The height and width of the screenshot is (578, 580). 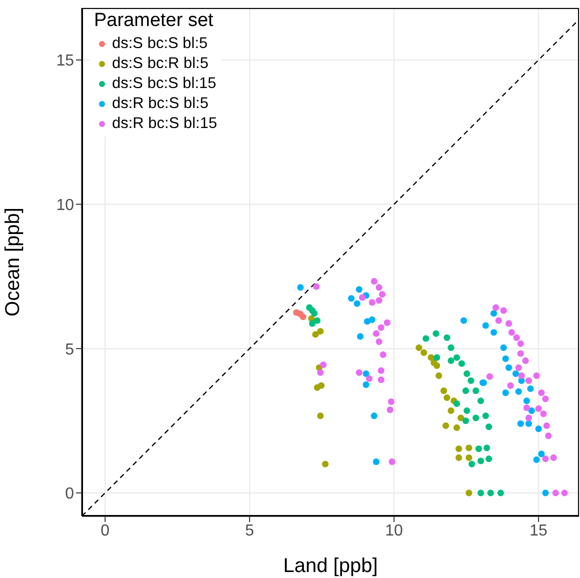 What do you see at coordinates (165, 124) in the screenshot?
I see `legend-label: ds:R bc:S bl:15` at bounding box center [165, 124].